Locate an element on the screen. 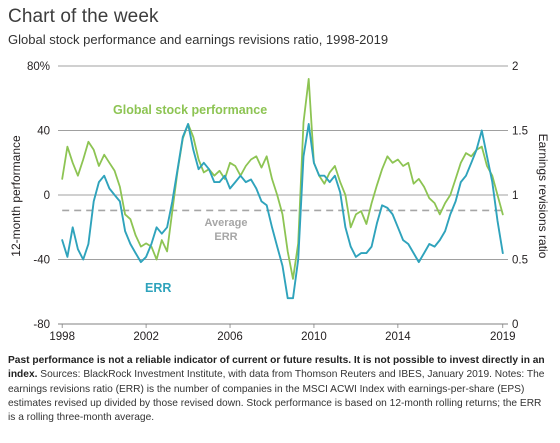 The height and width of the screenshot is (443, 560). x-tick-label: 2010 is located at coordinates (314, 337).